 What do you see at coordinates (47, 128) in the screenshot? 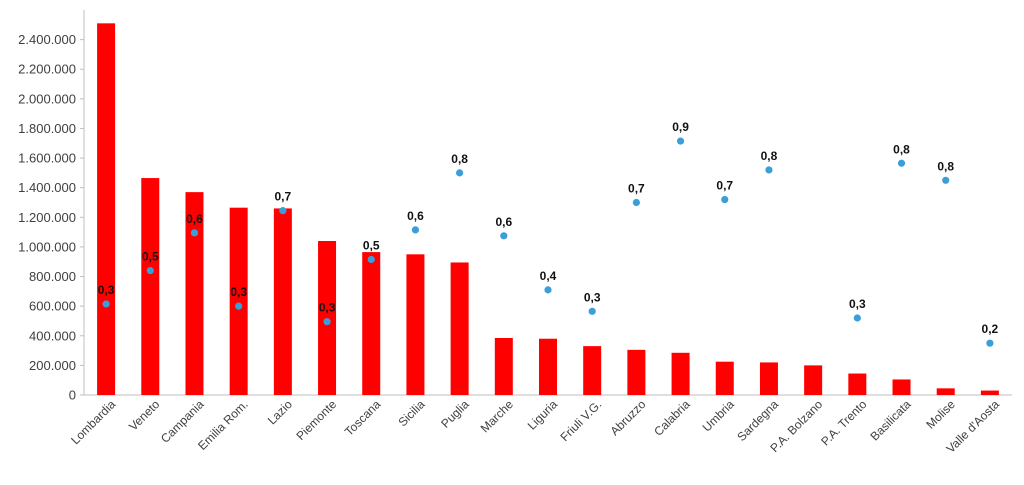
I see `y-tick-label: 1.800.000` at bounding box center [47, 128].